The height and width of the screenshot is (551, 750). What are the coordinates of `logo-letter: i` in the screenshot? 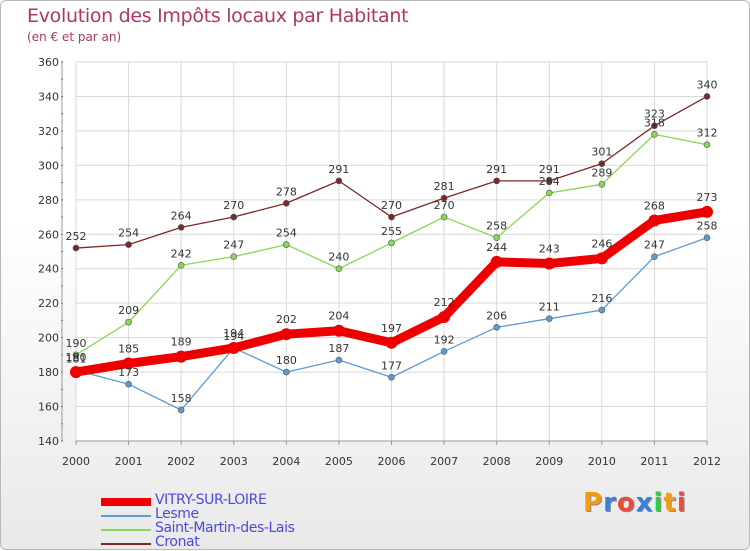 It's located at (681, 503).